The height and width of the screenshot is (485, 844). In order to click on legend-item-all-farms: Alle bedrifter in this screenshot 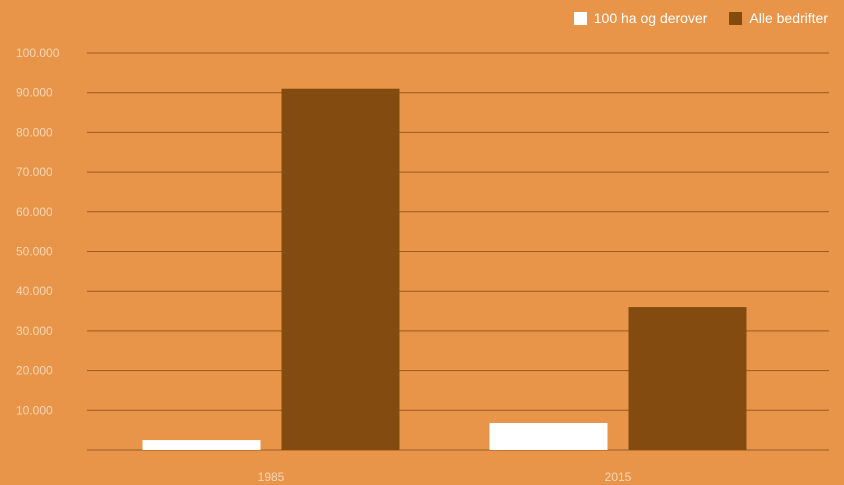, I will do `click(778, 18)`.